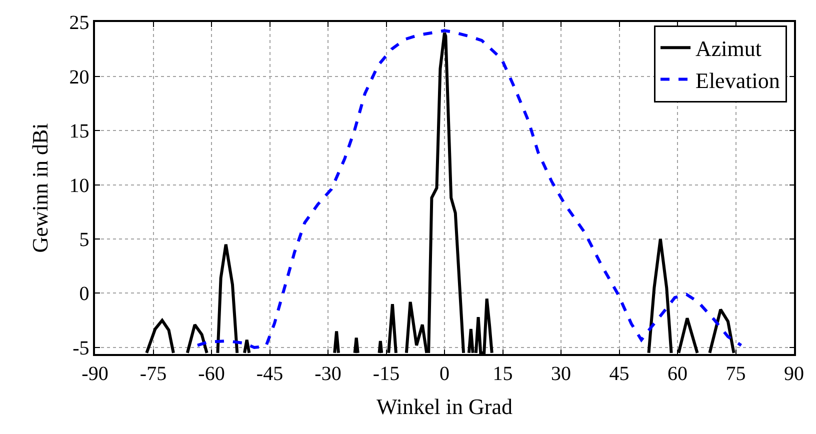 The image size is (816, 434). I want to click on y-tick-label: 25, so click(79, 23).